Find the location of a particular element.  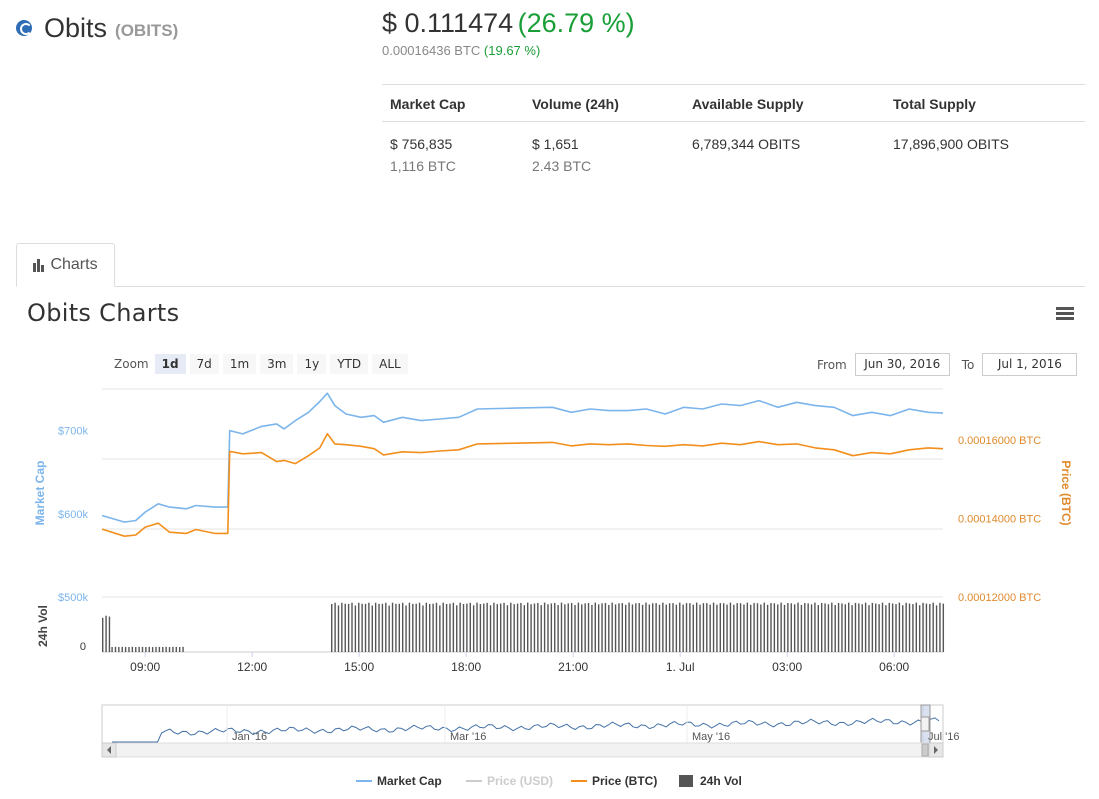

zoom-label: Zoom is located at coordinates (131, 364).